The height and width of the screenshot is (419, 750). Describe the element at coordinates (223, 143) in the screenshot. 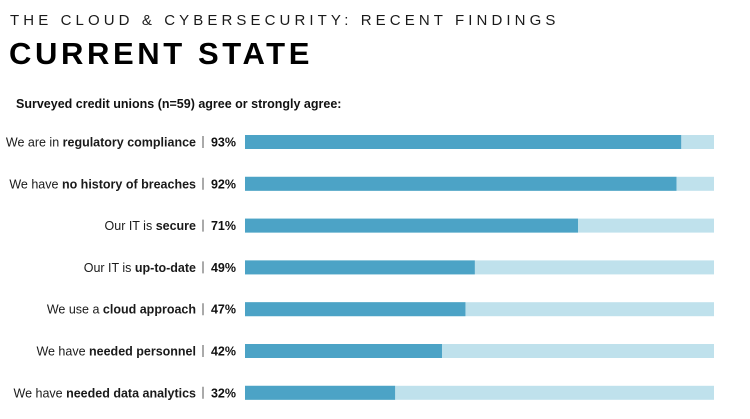

I see `value-label: 93%` at that location.